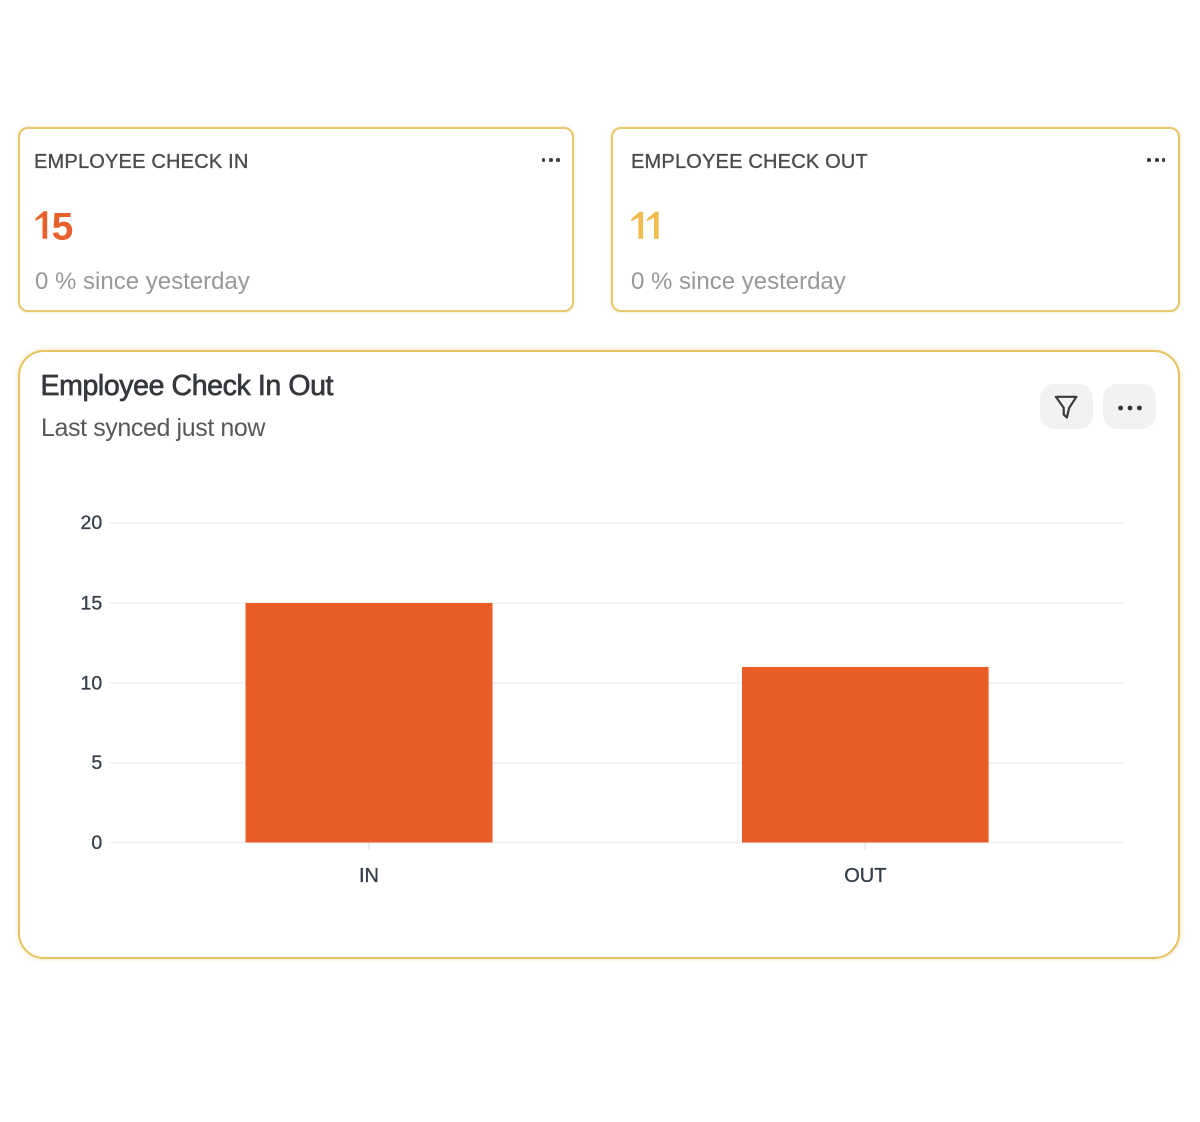 This screenshot has width=1200, height=1122. What do you see at coordinates (369, 876) in the screenshot?
I see `svg-text: IN` at bounding box center [369, 876].